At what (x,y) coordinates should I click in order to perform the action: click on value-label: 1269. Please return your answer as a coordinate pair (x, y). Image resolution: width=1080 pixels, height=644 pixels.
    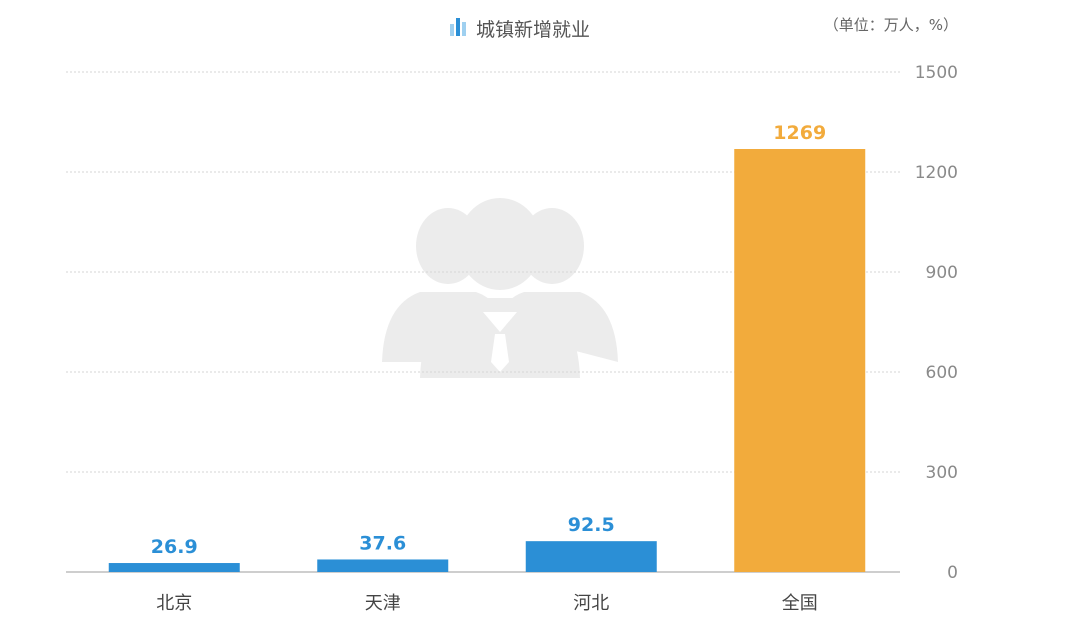
    Looking at the image, I should click on (799, 133).